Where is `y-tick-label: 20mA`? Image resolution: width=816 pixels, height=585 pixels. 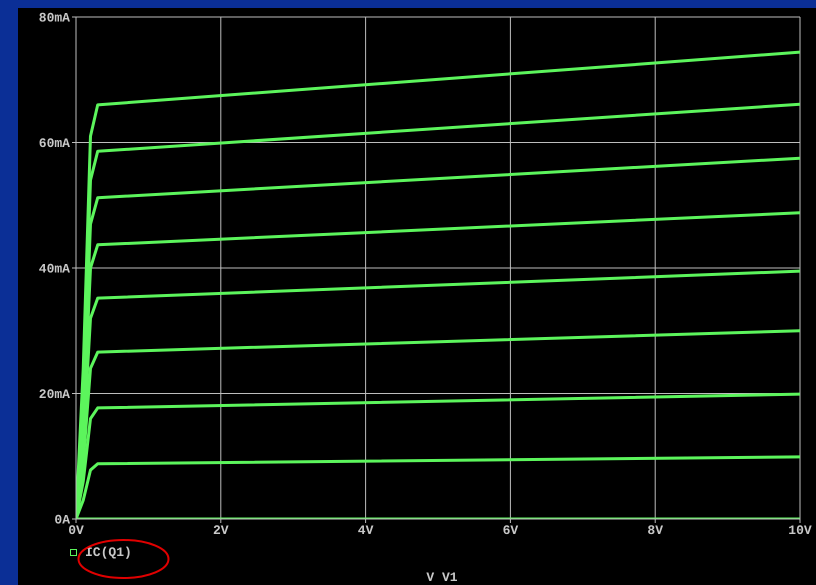 y-tick-label: 20mA is located at coordinates (54, 394).